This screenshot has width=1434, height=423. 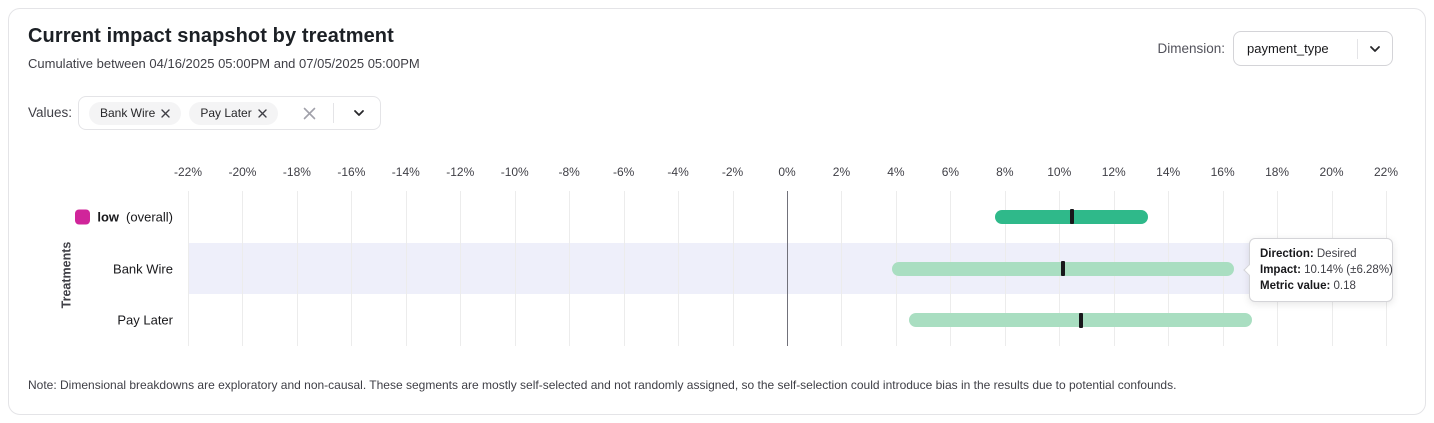 I want to click on x-axis-tick-label: 12%, so click(x=1113, y=172).